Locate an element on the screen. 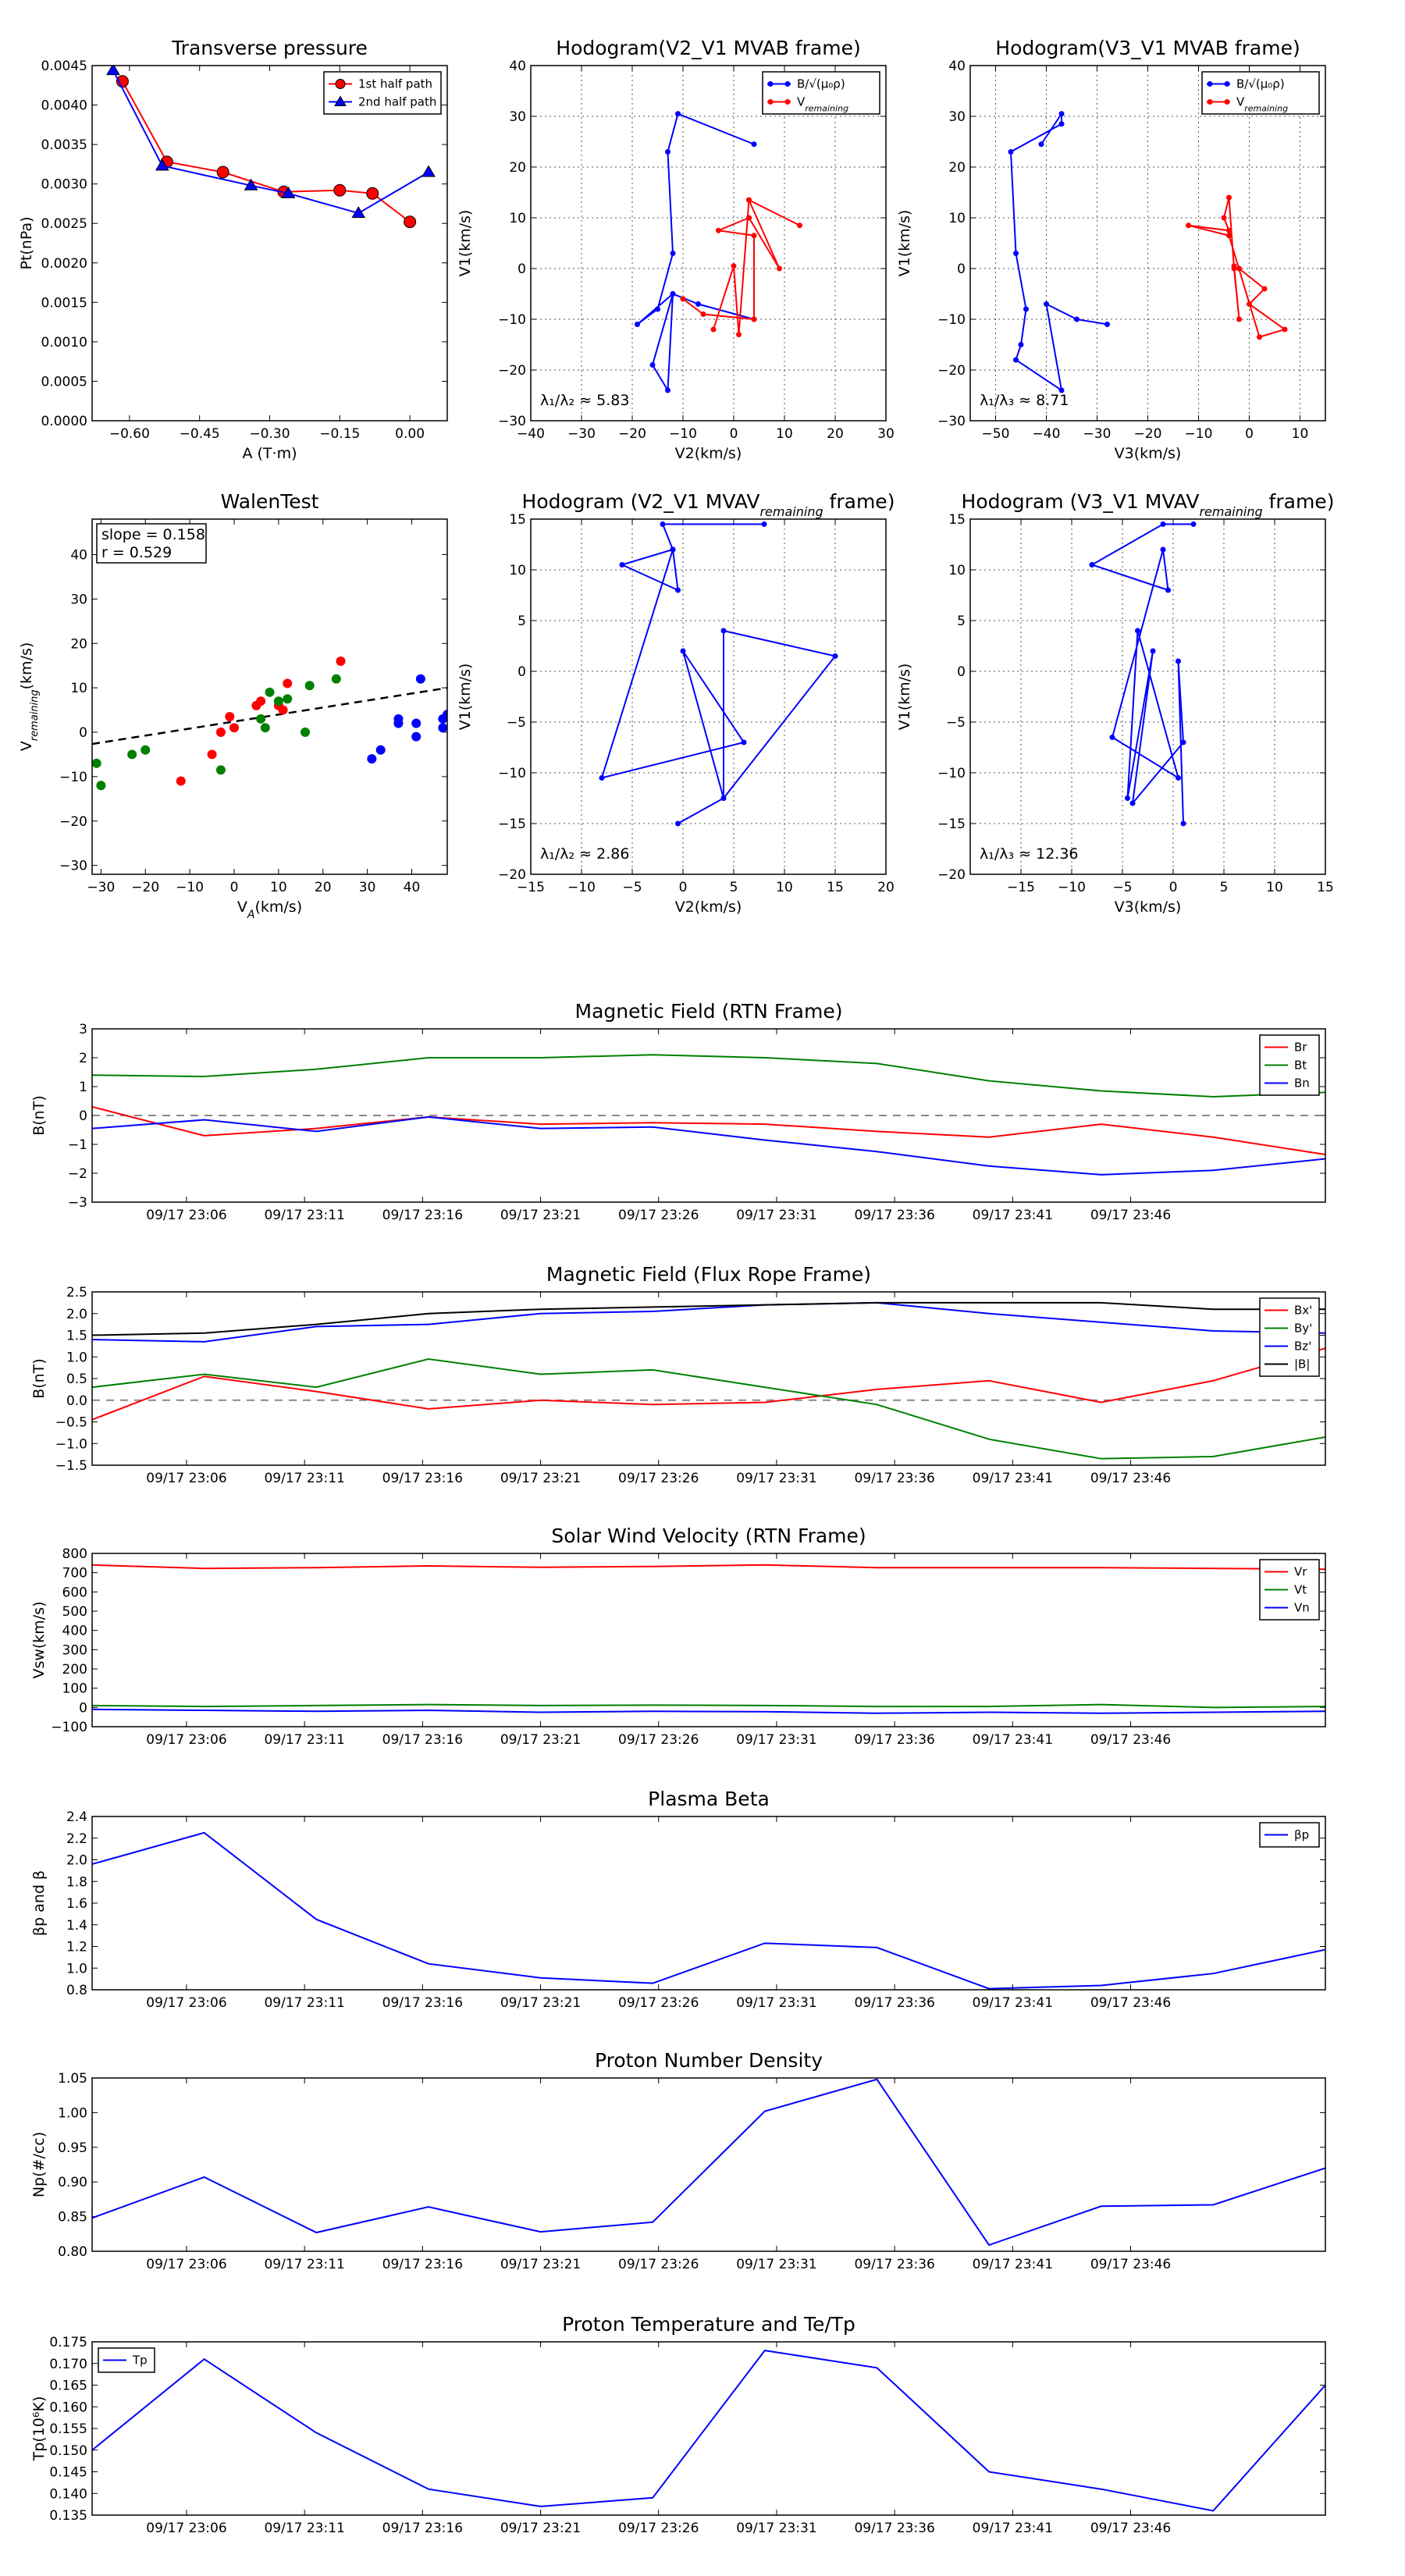 Image resolution: width=1405 pixels, height=2576 pixels. x-tick-label: 09/17 23:06 is located at coordinates (186, 2003).